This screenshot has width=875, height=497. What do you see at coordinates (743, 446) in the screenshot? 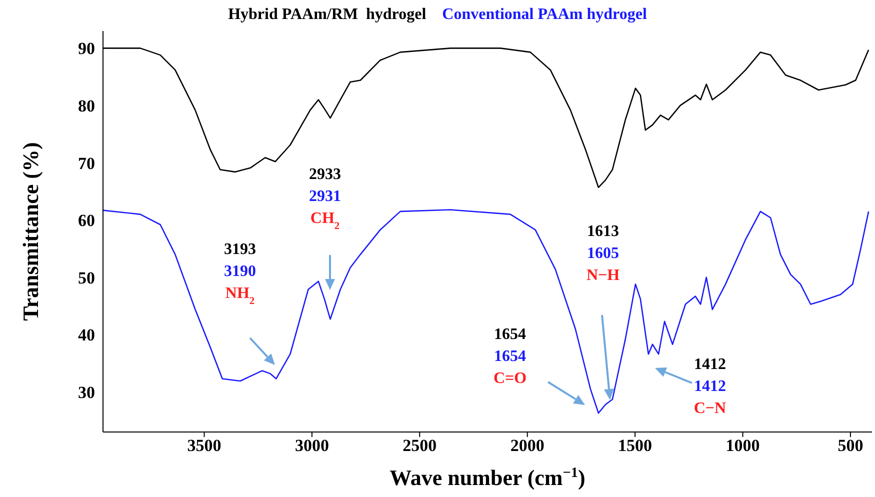
I see `x-tick-label: 1000` at bounding box center [743, 446].